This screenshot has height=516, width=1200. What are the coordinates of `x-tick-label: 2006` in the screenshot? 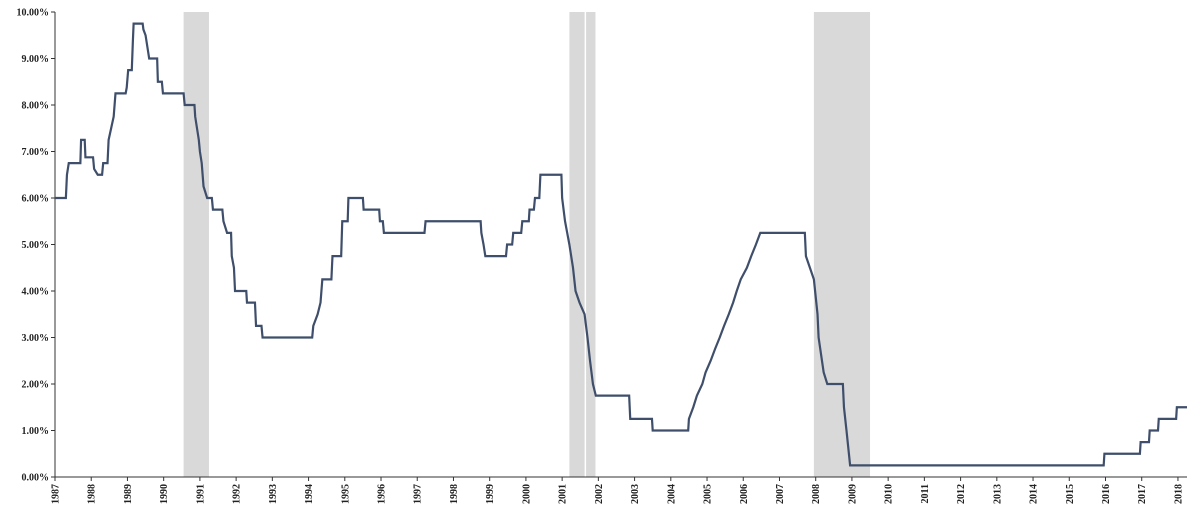 It's located at (744, 494).